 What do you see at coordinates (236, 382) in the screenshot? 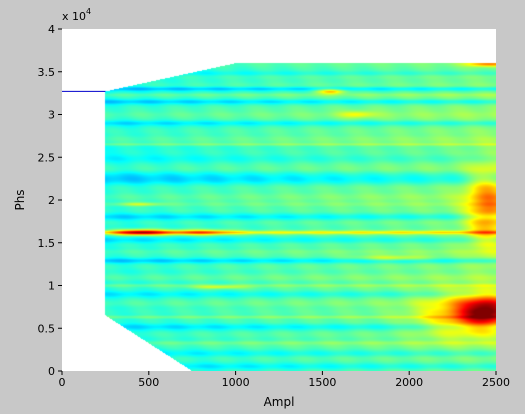
I see `x-tick-label: 1000` at bounding box center [236, 382].